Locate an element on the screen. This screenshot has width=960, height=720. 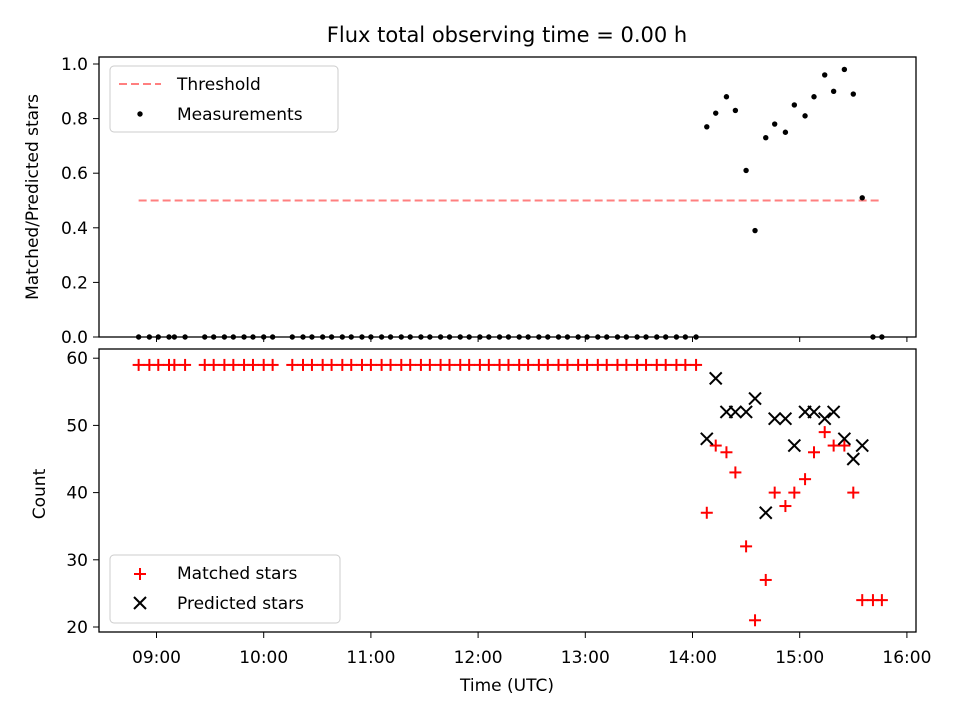
legend-matched-swatch is located at coordinates (140, 574).